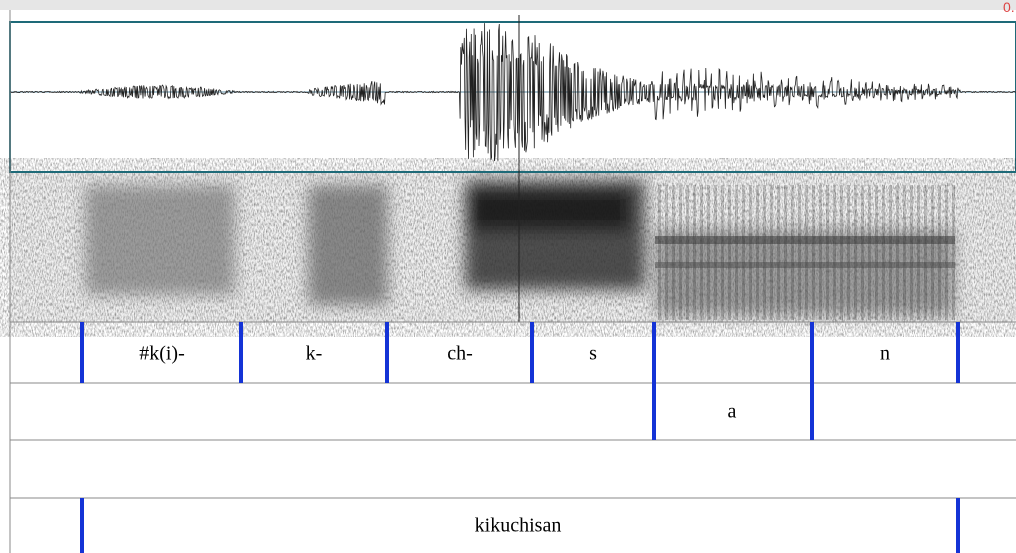 Image resolution: width=1016 pixels, height=553 pixels. Describe the element at coordinates (162, 354) in the screenshot. I see `interval-label: #k(i)-` at that location.